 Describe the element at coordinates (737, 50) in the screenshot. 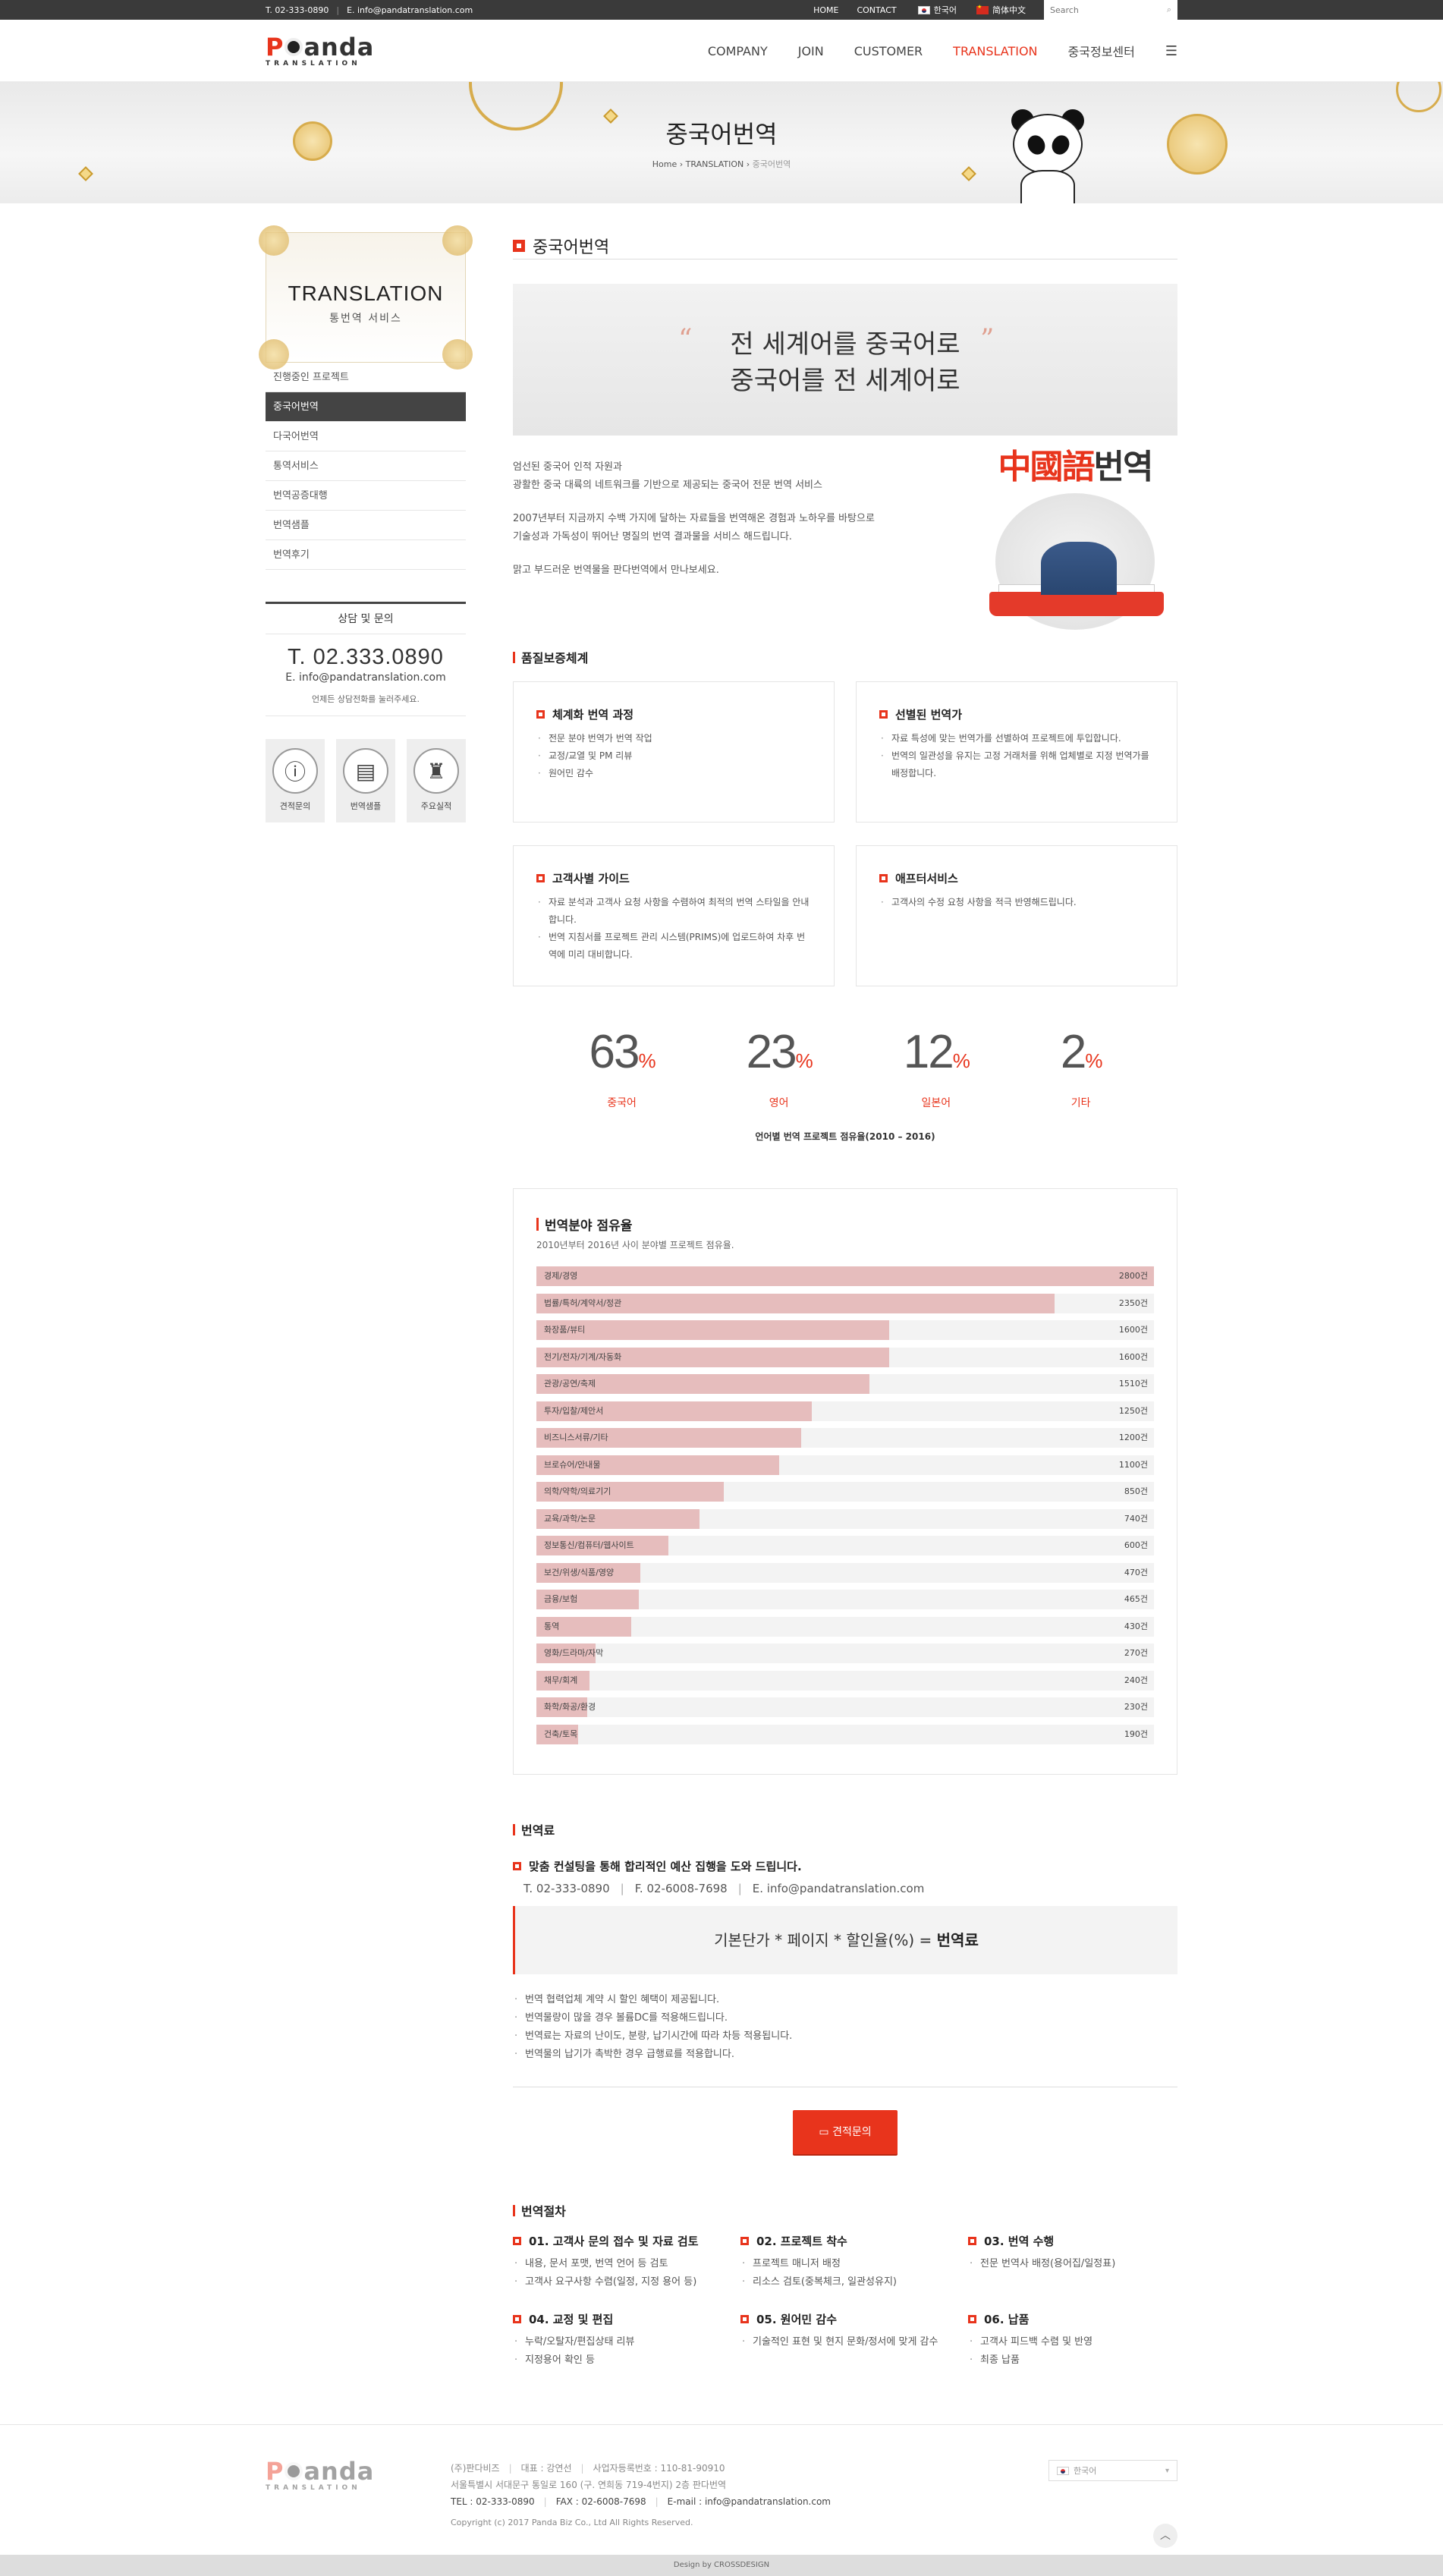

I see `nav-company: COMPANY` at that location.